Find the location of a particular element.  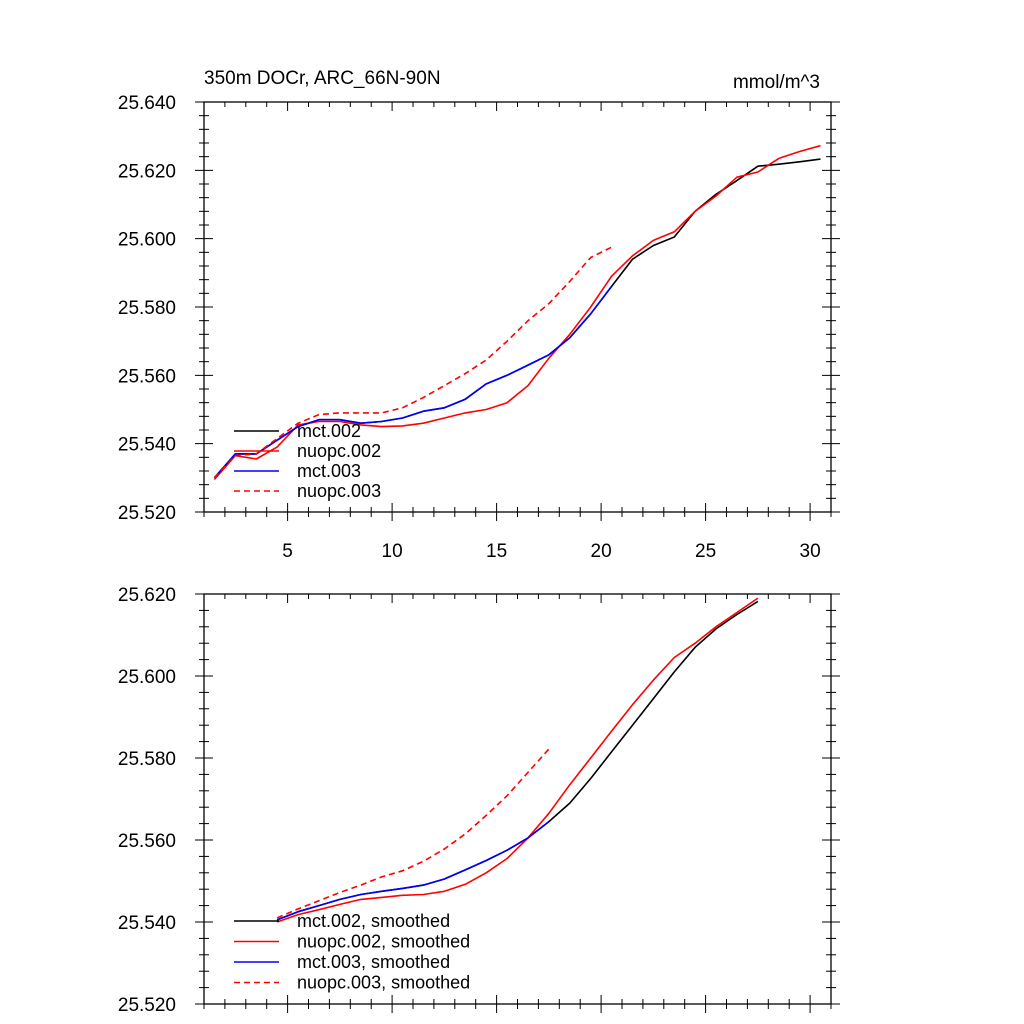

top-ytick-label: 25.560 is located at coordinates (147, 376).